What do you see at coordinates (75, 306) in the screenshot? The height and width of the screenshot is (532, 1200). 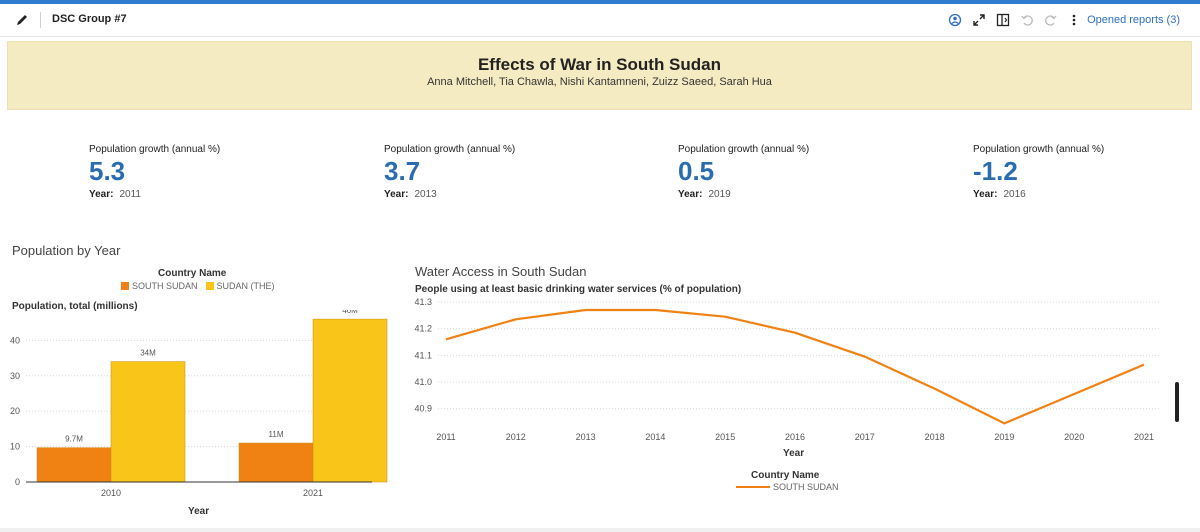 I see `bar-y-axis-title: Population, total (millions)` at bounding box center [75, 306].